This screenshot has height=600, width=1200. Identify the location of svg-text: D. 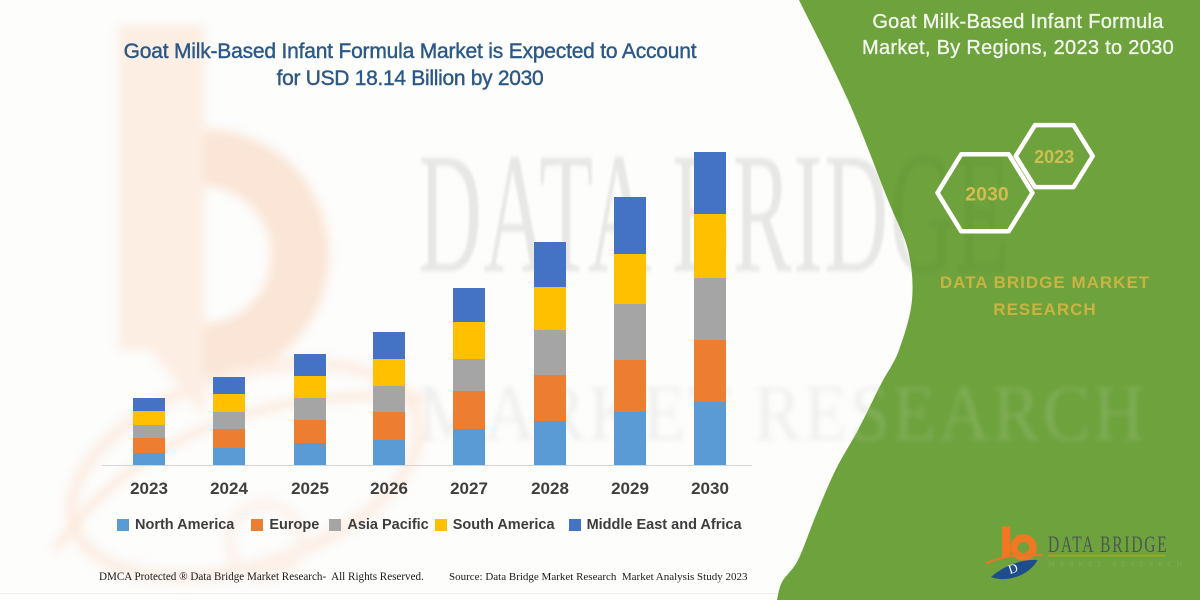
(1013, 568).